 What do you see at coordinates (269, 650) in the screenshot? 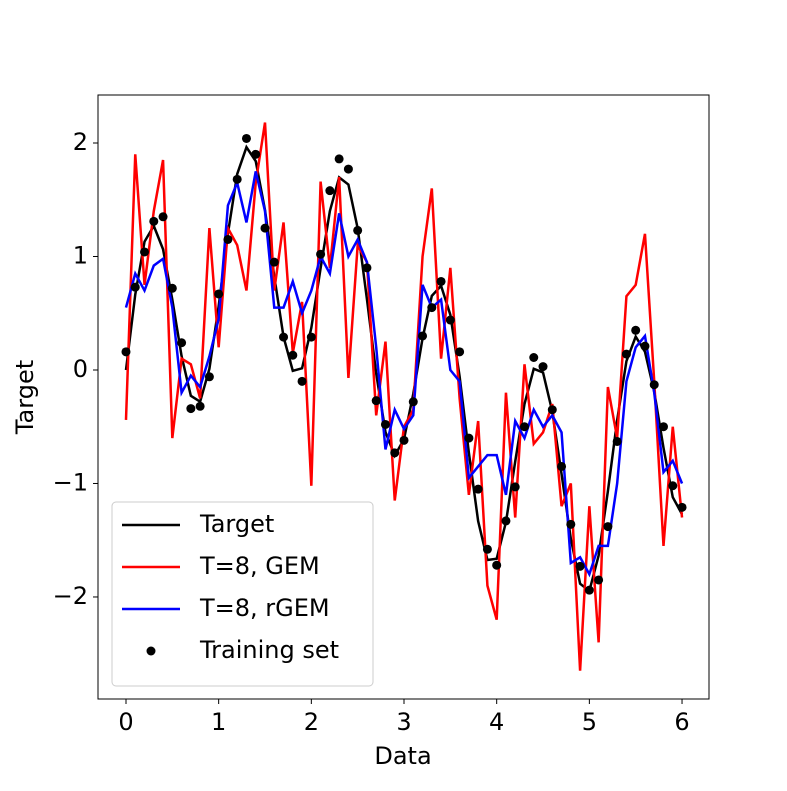
I see `legend-label: Training set` at bounding box center [269, 650].